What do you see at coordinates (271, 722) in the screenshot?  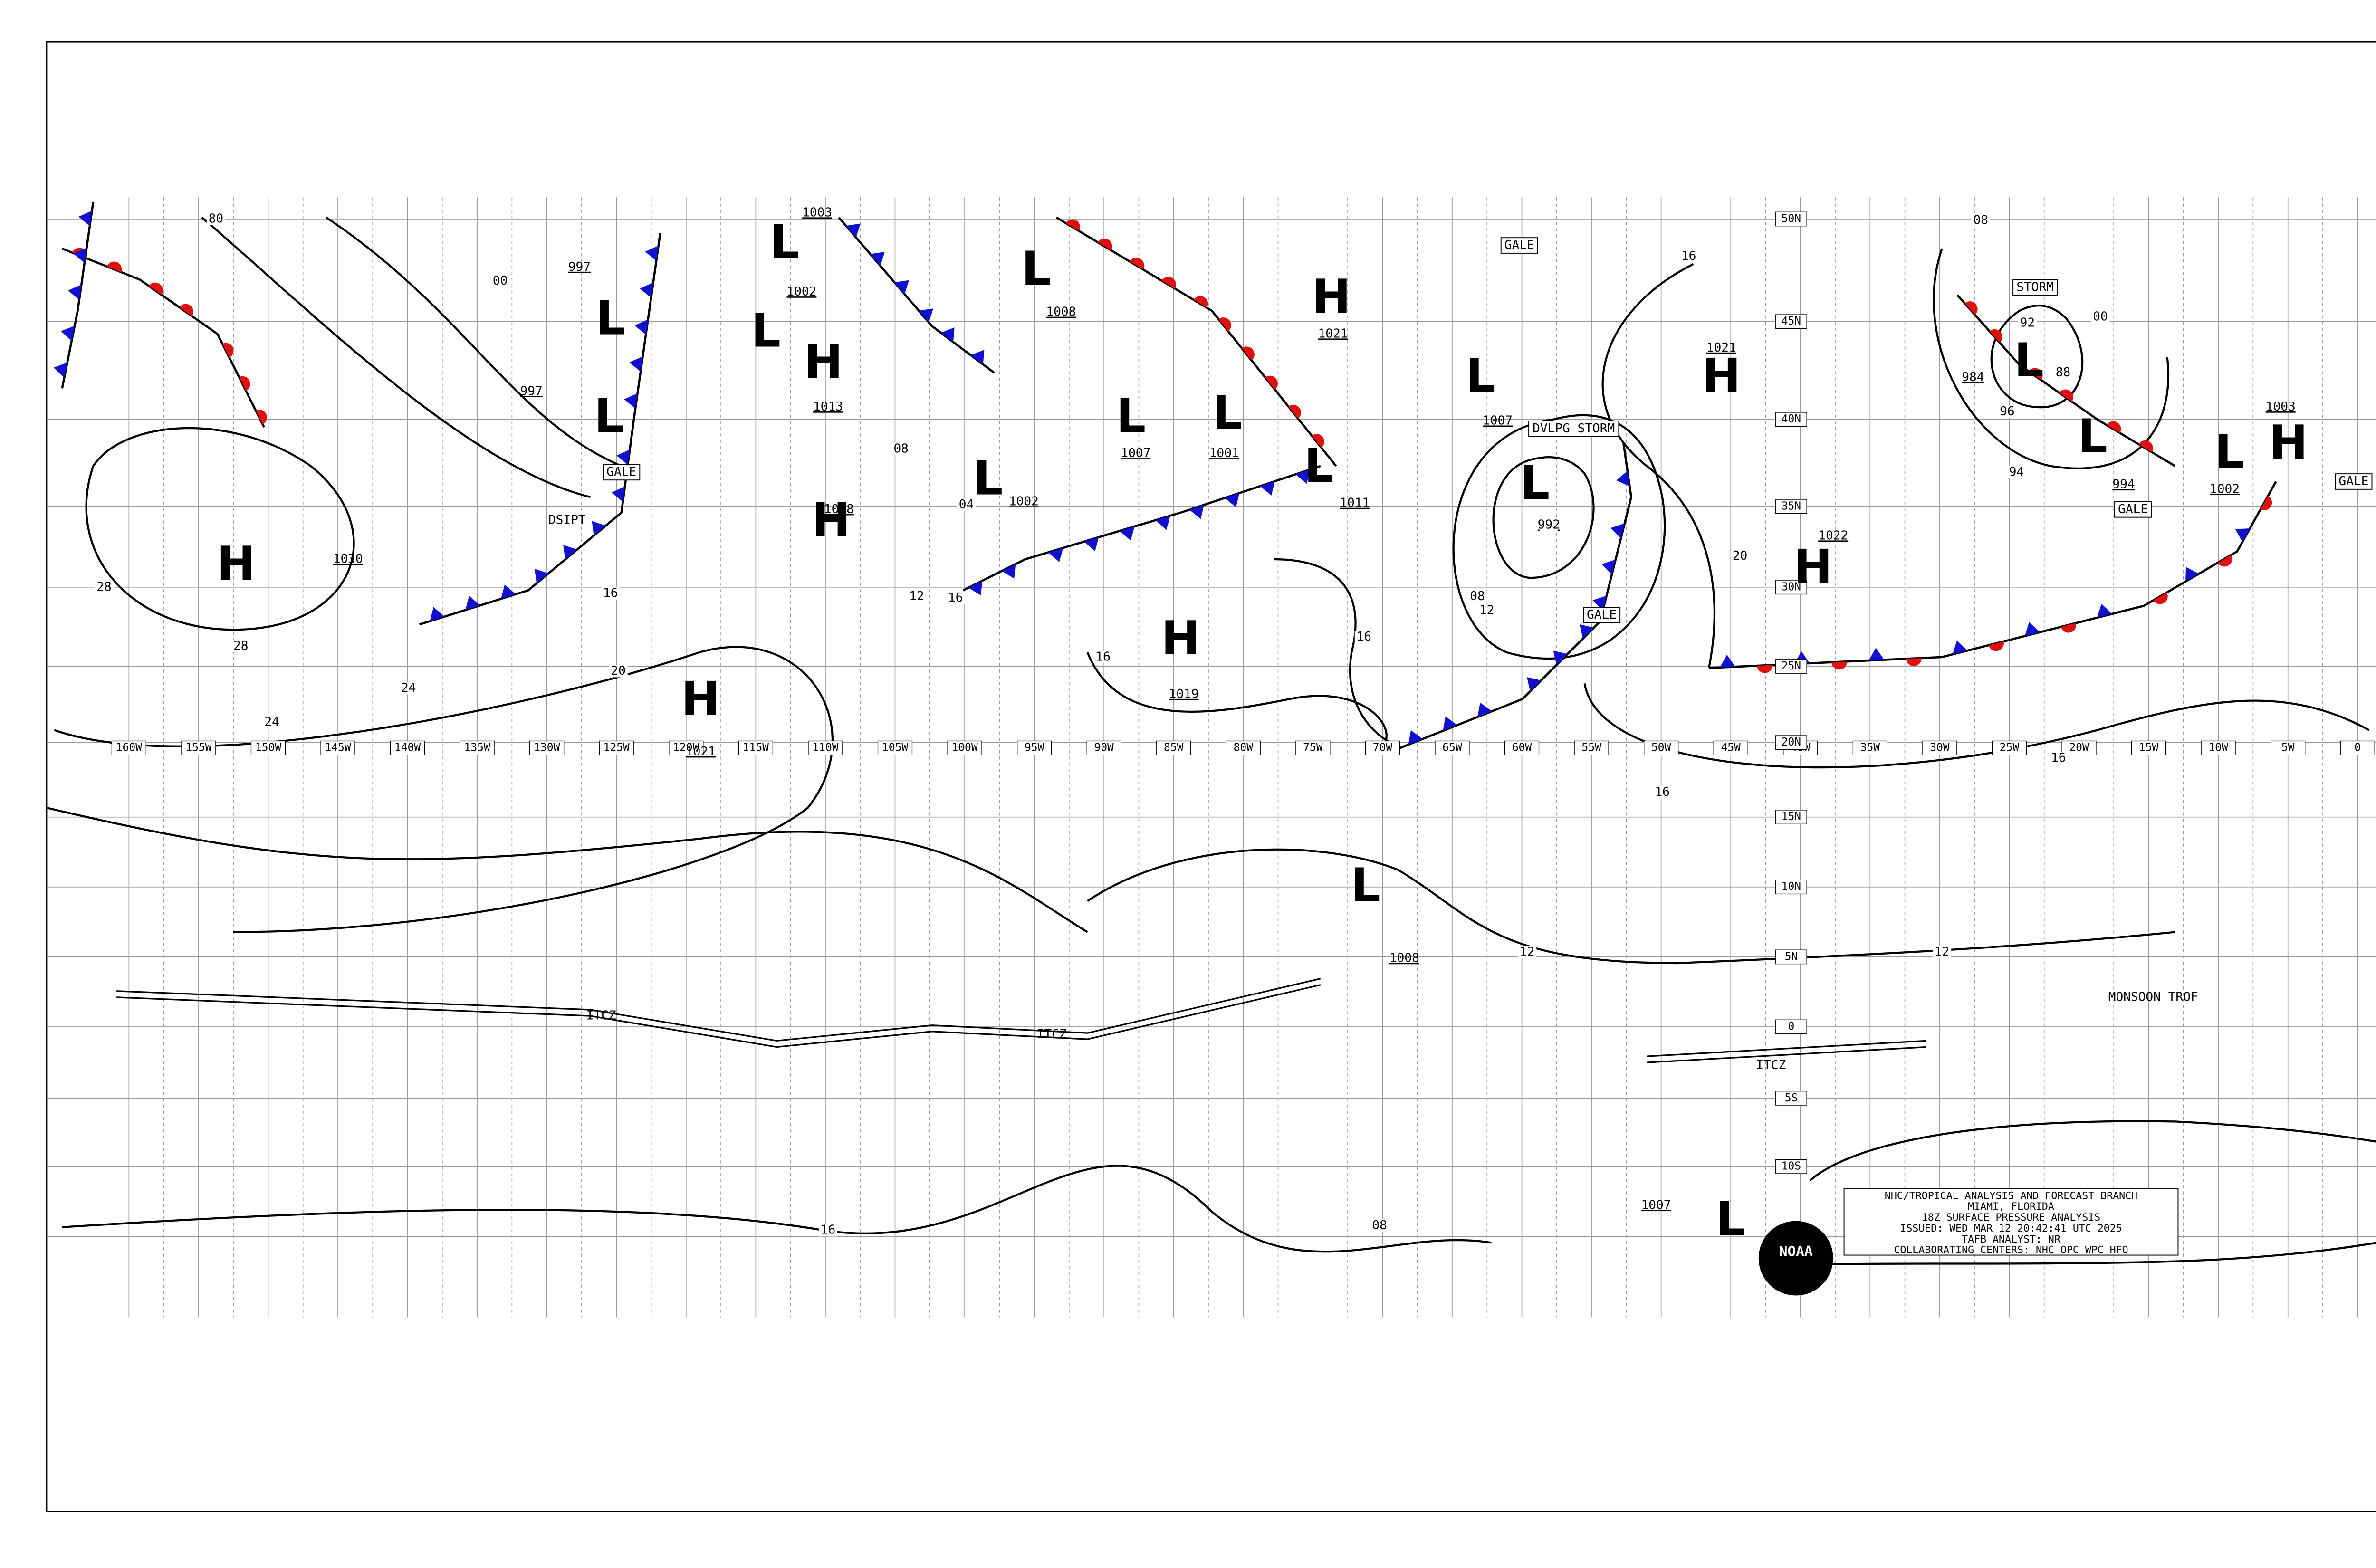 I see `isobar-label: 24` at bounding box center [271, 722].